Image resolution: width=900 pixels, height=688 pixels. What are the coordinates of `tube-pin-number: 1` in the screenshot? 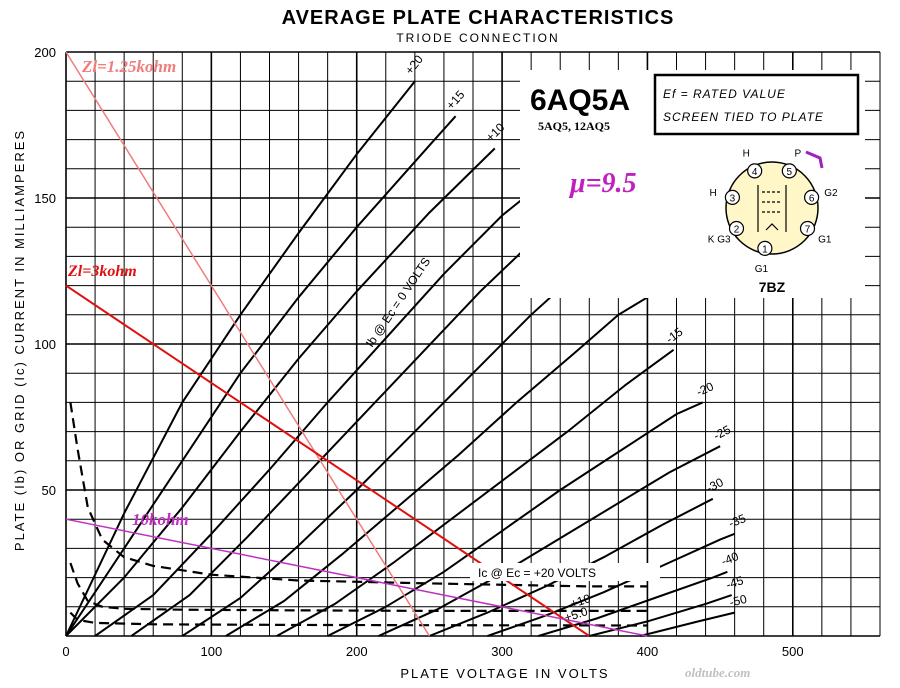 It's located at (765, 249).